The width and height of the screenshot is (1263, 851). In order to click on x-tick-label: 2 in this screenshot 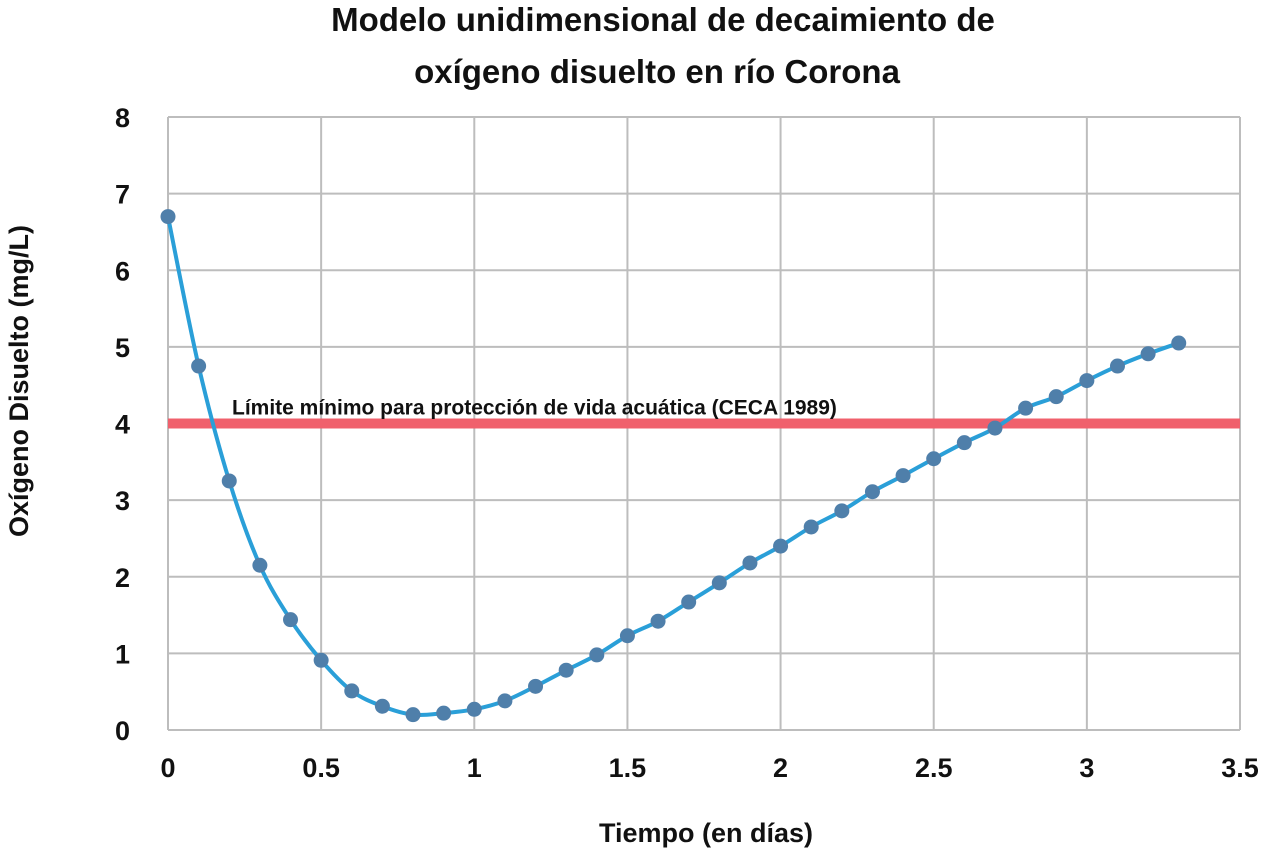, I will do `click(780, 768)`.